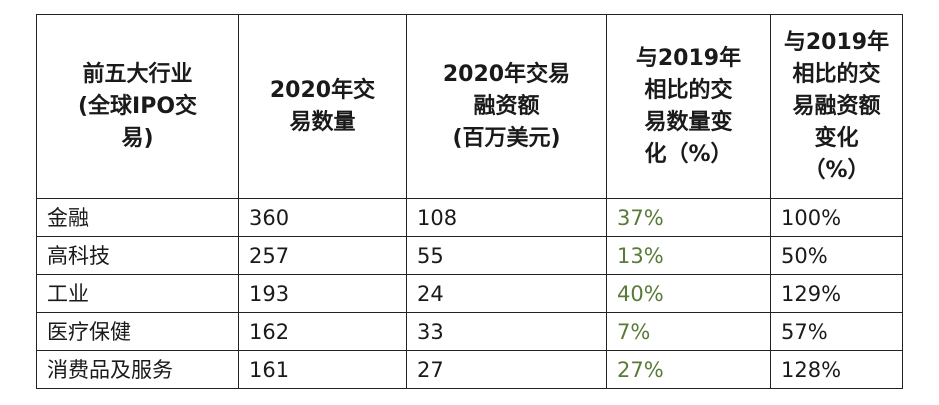  I want to click on cell-count-change: 7%, so click(688, 331).